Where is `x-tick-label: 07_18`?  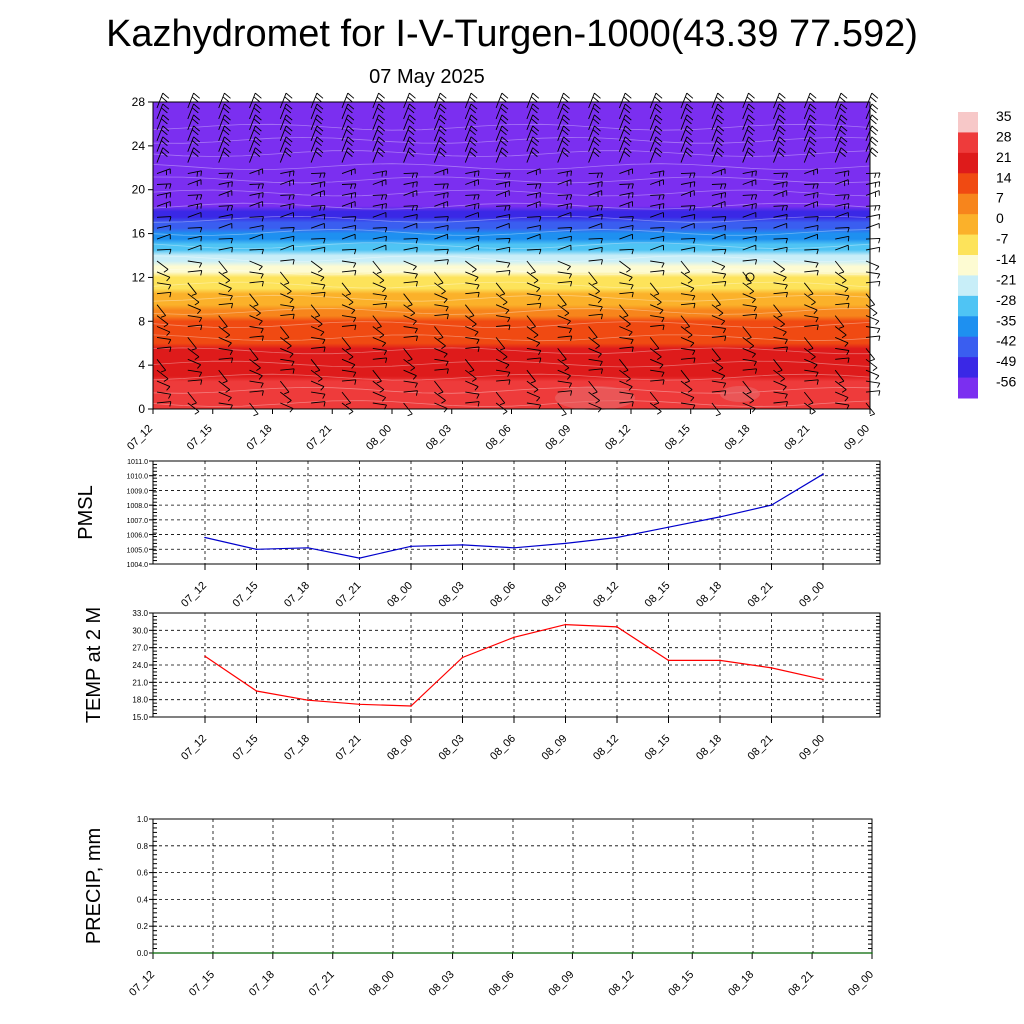
x-tick-label: 07_18 is located at coordinates (260, 438).